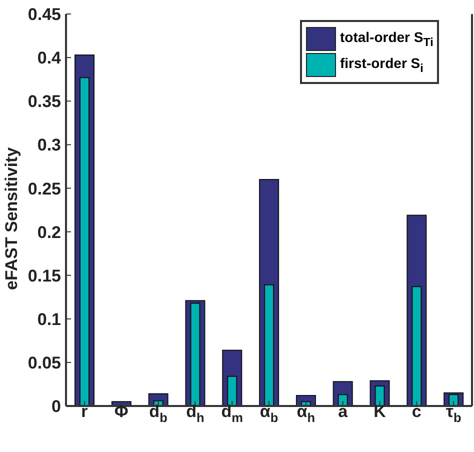 Image resolution: width=474 pixels, height=452 pixels. What do you see at coordinates (417, 411) in the screenshot?
I see `x-tick-label: c` at bounding box center [417, 411].